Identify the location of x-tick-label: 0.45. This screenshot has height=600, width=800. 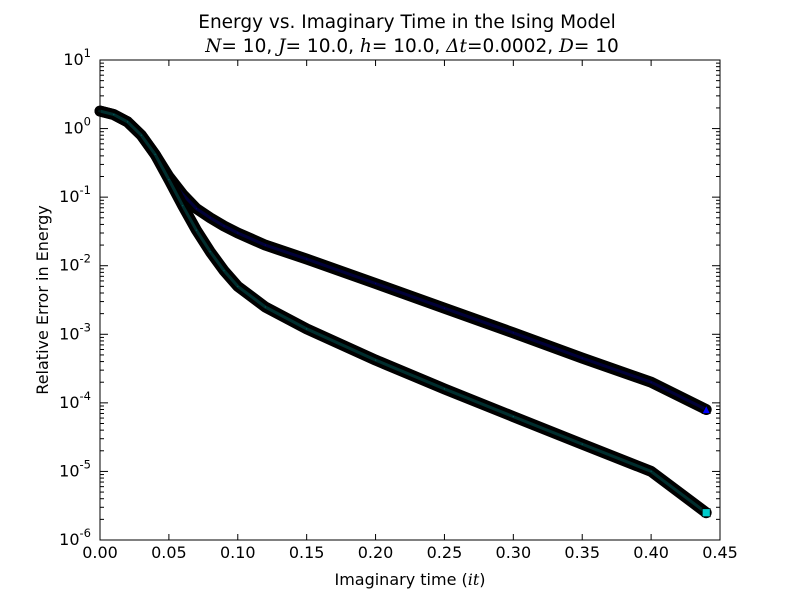
(720, 552).